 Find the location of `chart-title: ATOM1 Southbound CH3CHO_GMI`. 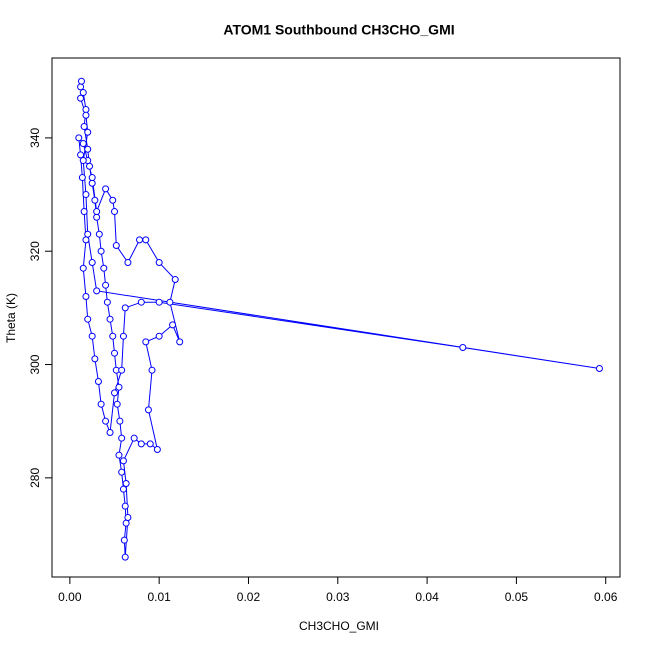

chart-title: ATOM1 Southbound CH3CHO_GMI is located at coordinates (338, 30).